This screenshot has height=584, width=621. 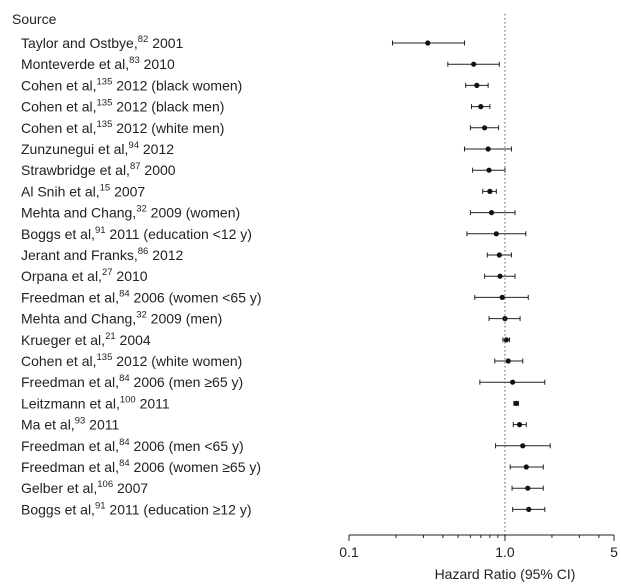 What do you see at coordinates (614, 552) in the screenshot?
I see `x-tick-label: 5` at bounding box center [614, 552].